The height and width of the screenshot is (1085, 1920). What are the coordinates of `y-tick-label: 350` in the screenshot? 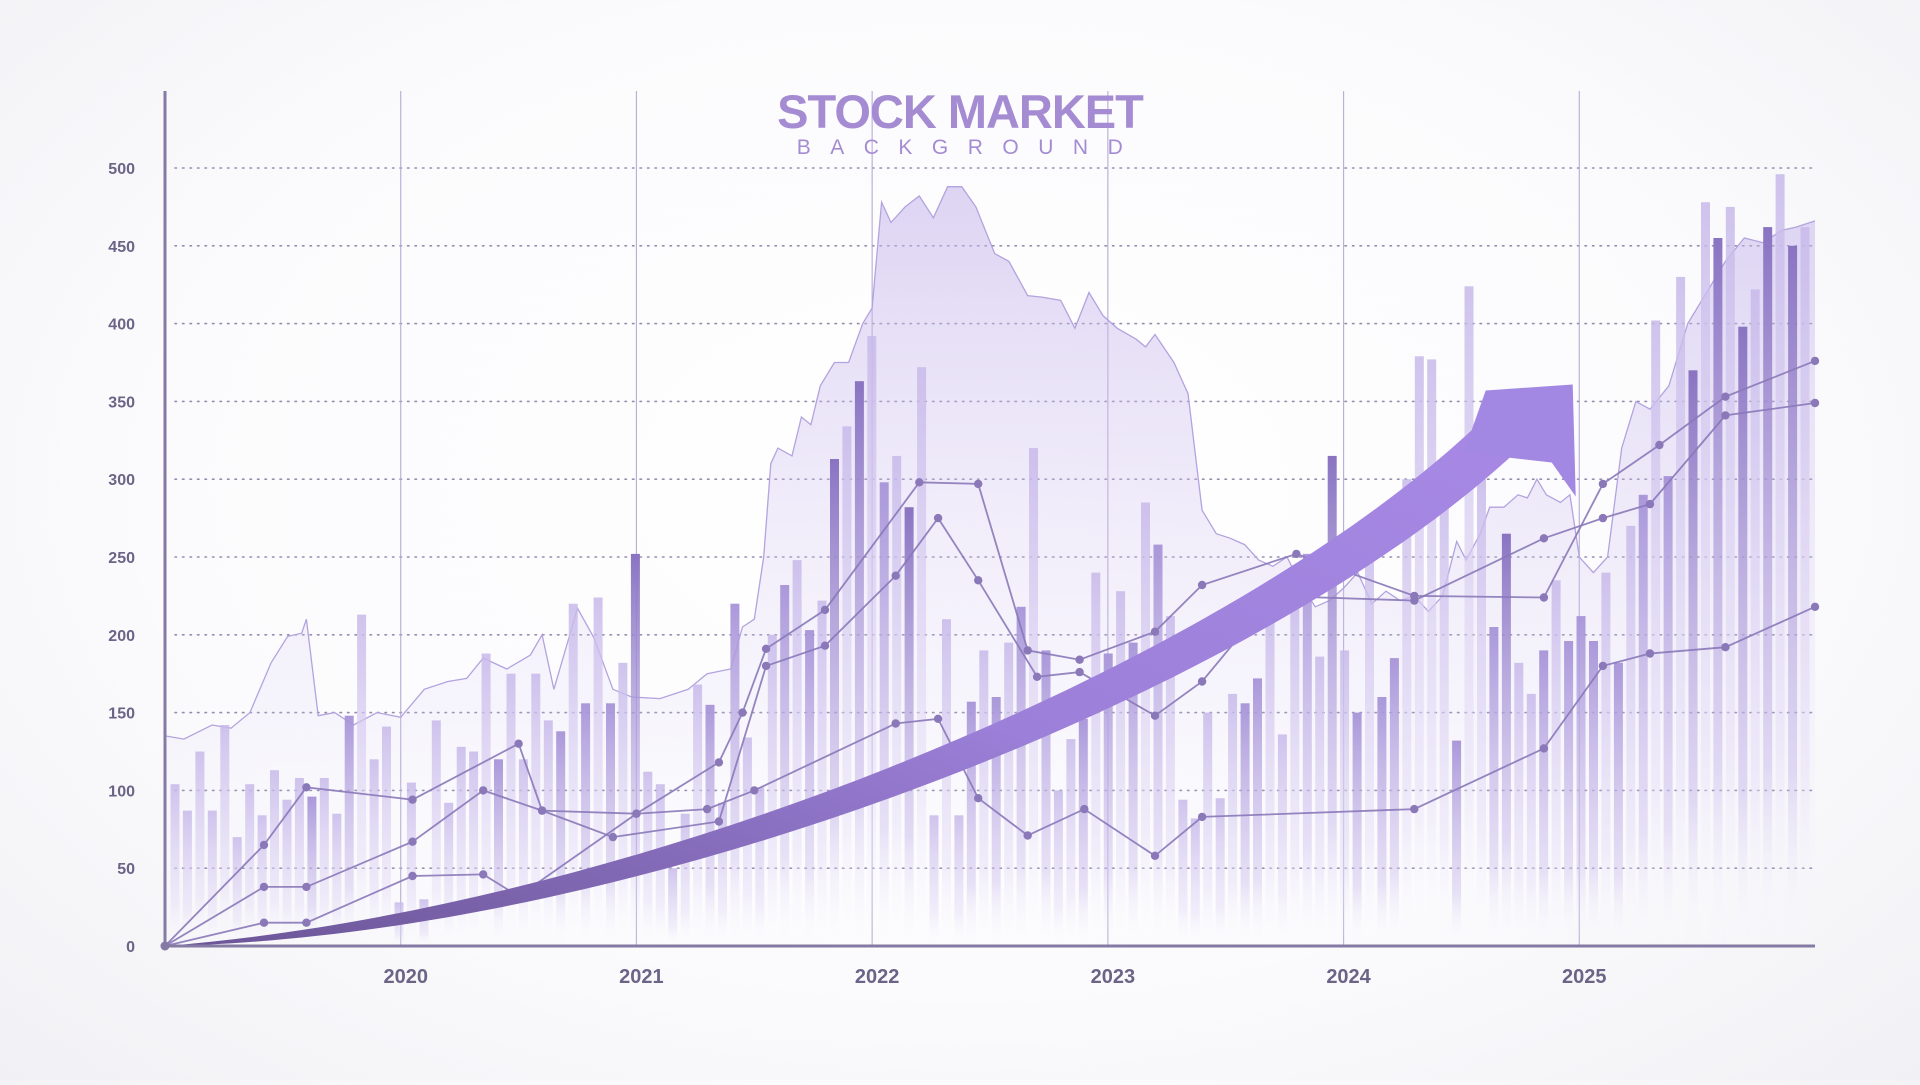 It's located at (121, 402).